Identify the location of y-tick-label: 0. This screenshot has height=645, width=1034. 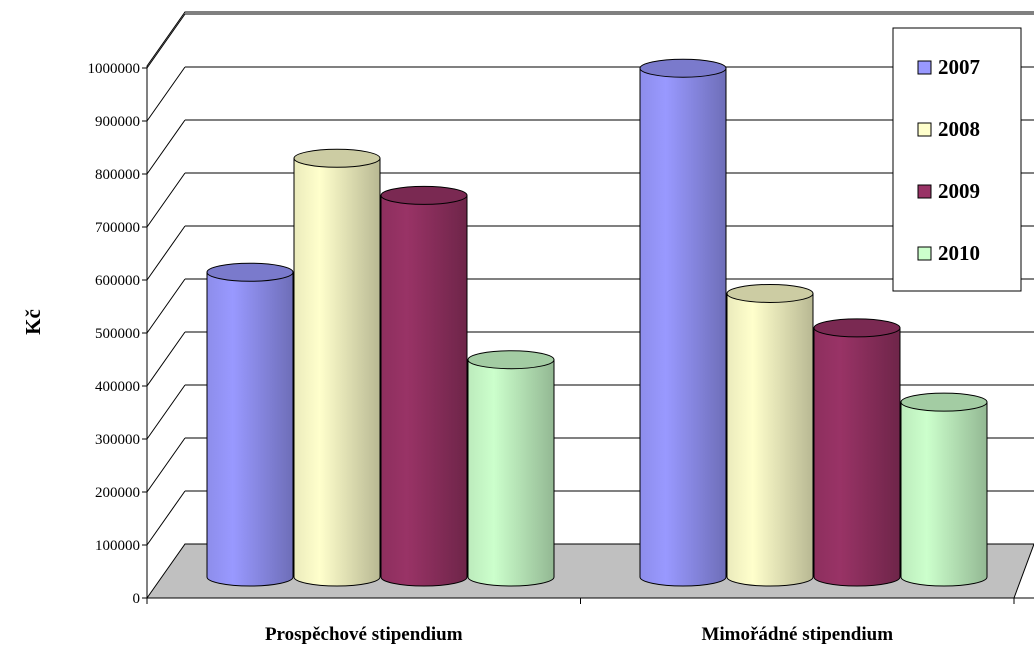
(137, 599).